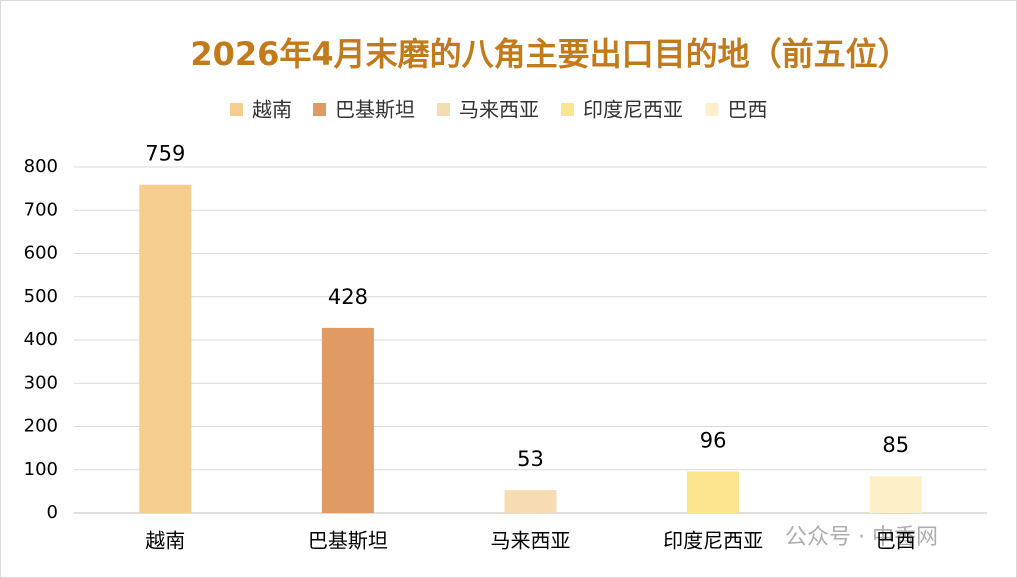 The width and height of the screenshot is (1017, 578). Describe the element at coordinates (348, 541) in the screenshot. I see `x-tick-label: 巴基斯坦` at that location.